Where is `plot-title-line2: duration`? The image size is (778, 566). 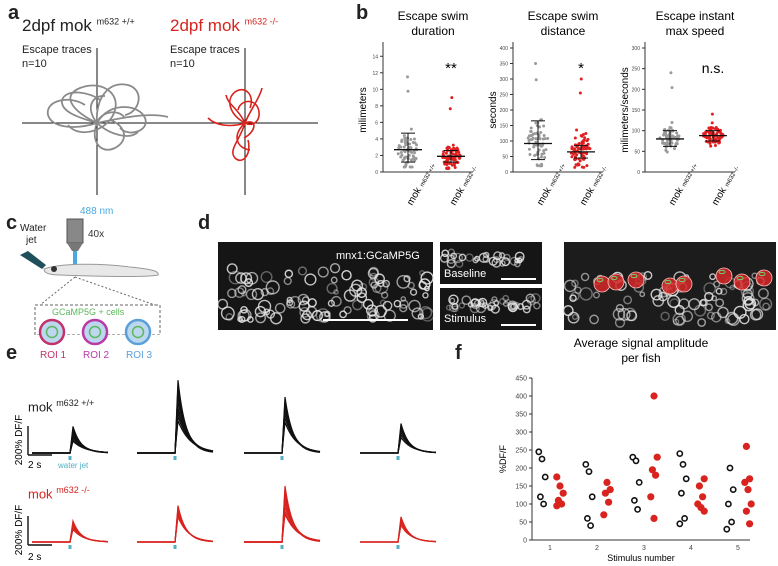
plot-title-line2: duration is located at coordinates (432, 31).